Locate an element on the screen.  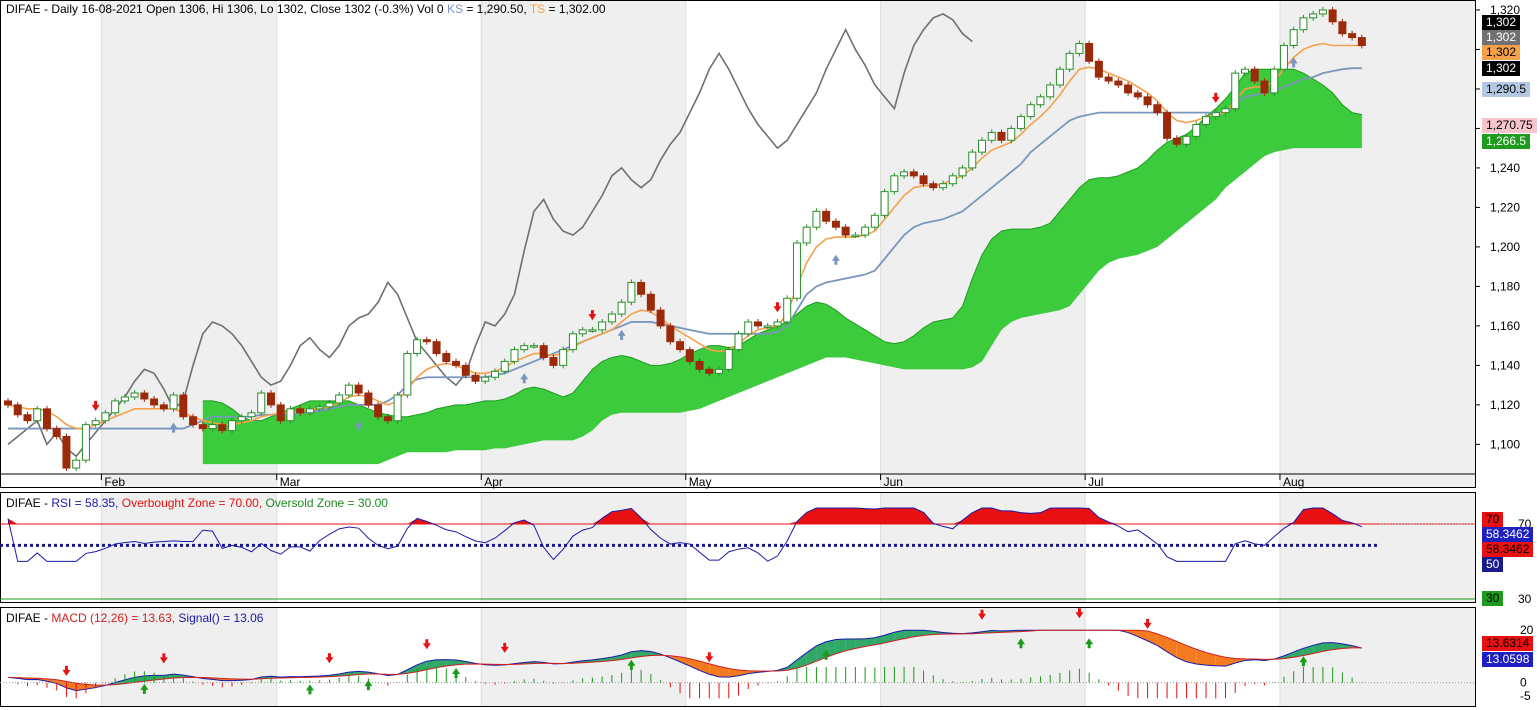
month-label: Mar is located at coordinates (290, 482).